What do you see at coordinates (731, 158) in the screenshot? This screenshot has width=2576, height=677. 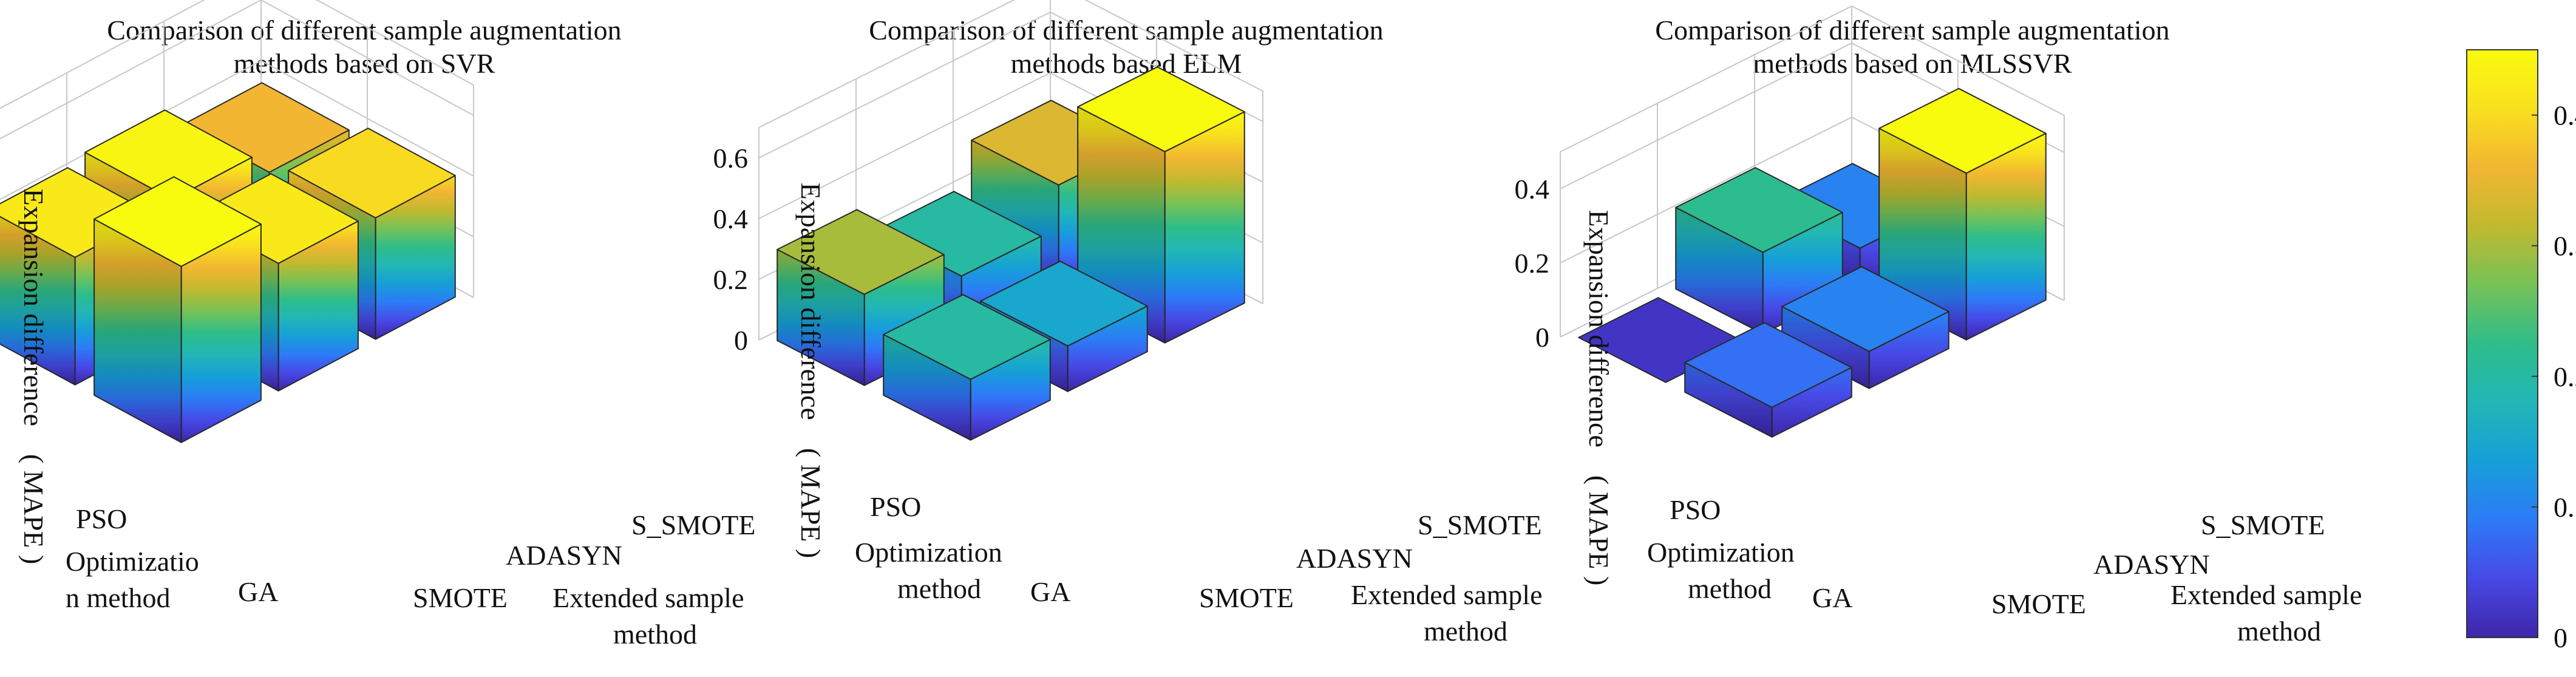 I see `z-tick-label: 0.6` at bounding box center [731, 158].